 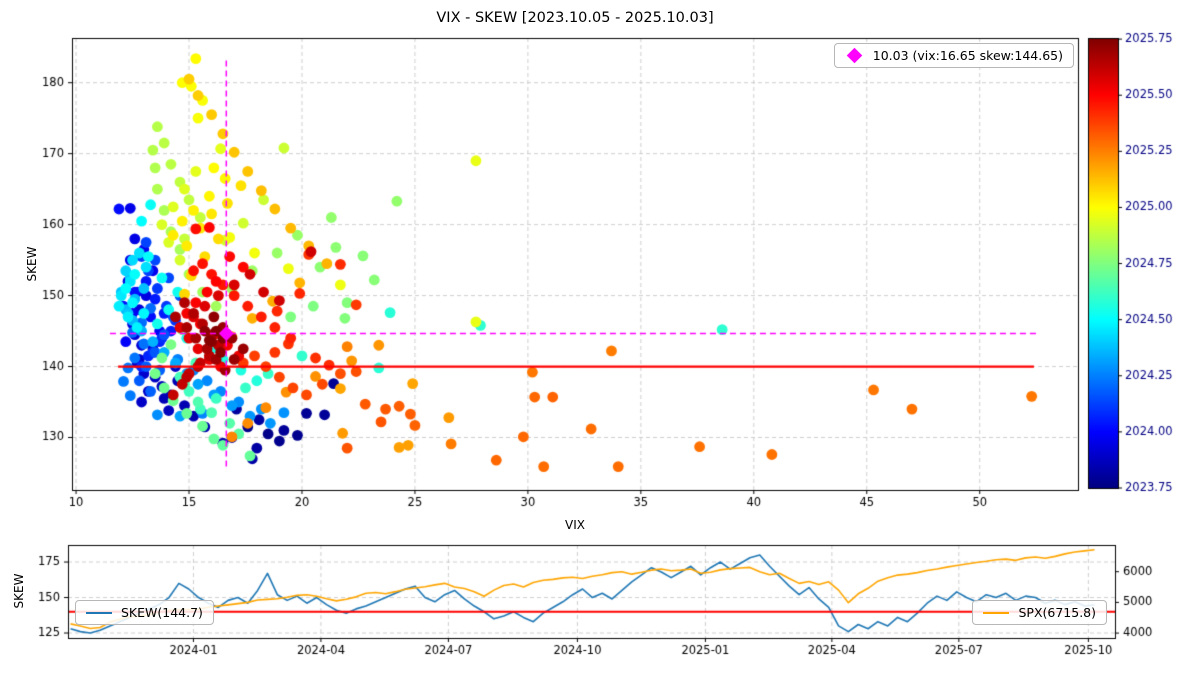 I want to click on spx-line-swatch-icon, so click(x=996, y=612).